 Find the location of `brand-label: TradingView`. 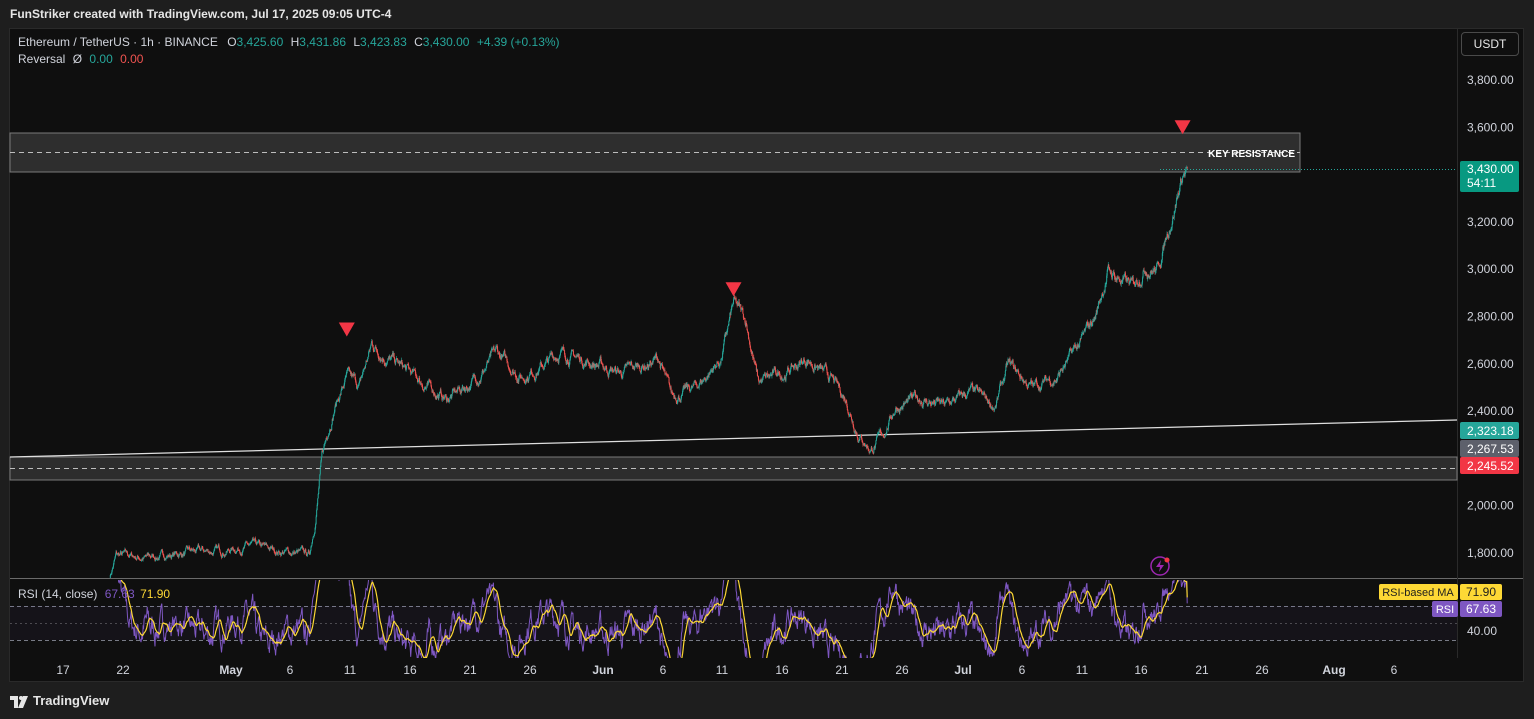

brand-label: TradingView is located at coordinates (71, 700).